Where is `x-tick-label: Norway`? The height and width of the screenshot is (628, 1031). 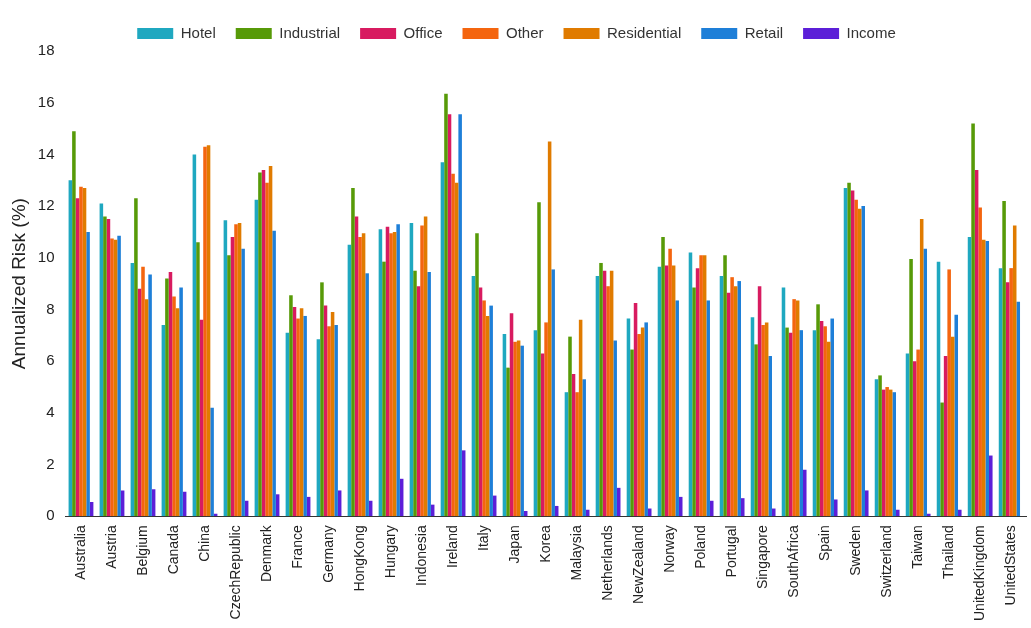
x-tick-label: Norway is located at coordinates (668, 549).